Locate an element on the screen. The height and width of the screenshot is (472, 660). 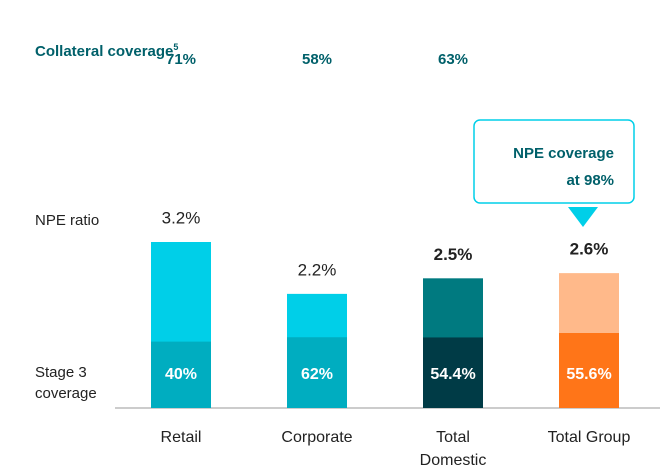
callout-line: at 98% is located at coordinates (590, 180).